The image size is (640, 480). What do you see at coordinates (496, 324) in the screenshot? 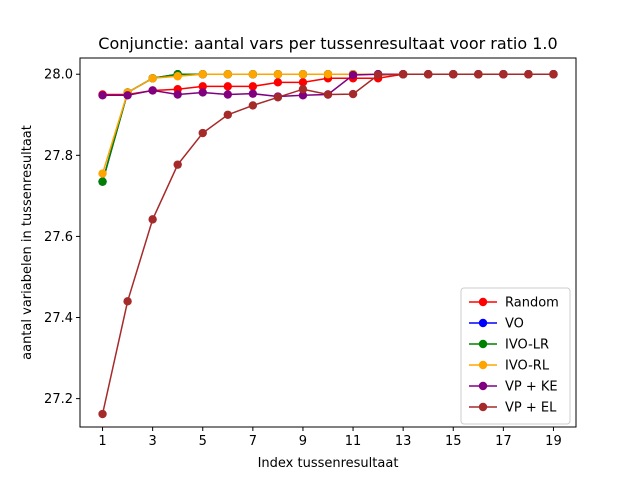
I see `legend-item: VO` at bounding box center [496, 324].